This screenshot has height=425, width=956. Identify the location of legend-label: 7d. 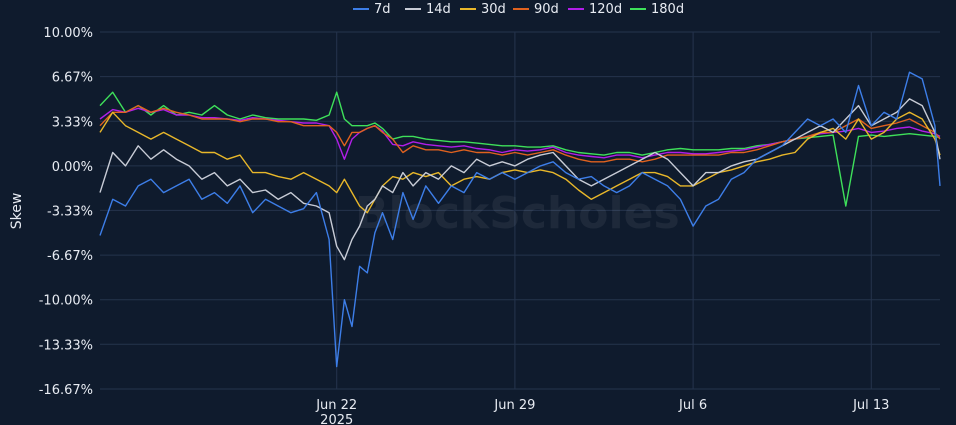
(382, 9).